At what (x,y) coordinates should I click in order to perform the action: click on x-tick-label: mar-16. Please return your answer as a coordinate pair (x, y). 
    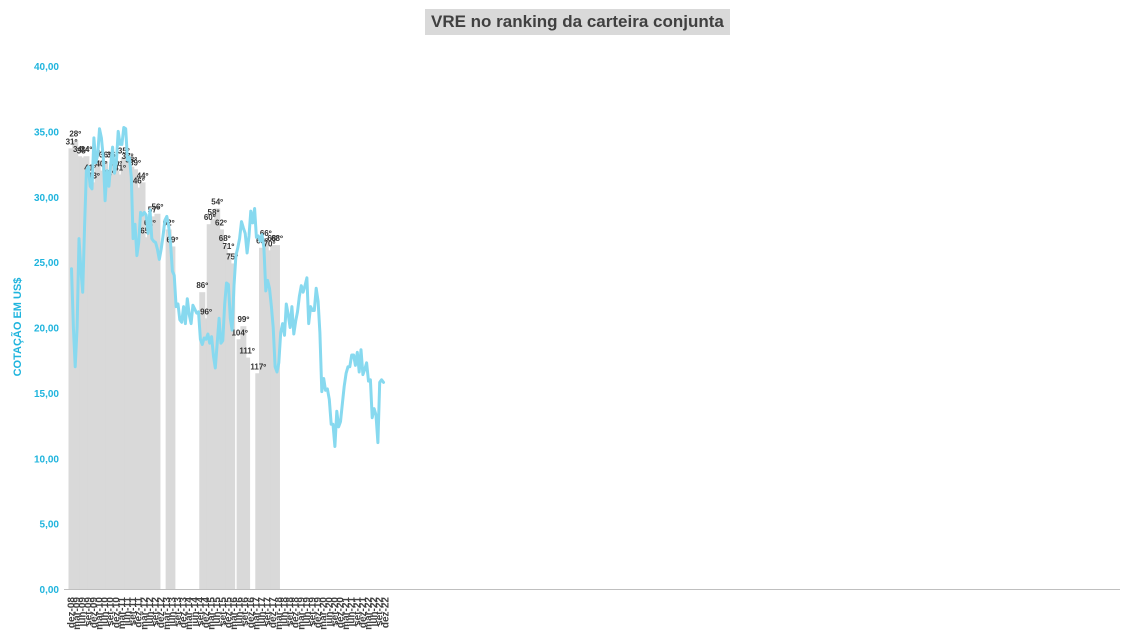
    Looking at the image, I should click on (234, 613).